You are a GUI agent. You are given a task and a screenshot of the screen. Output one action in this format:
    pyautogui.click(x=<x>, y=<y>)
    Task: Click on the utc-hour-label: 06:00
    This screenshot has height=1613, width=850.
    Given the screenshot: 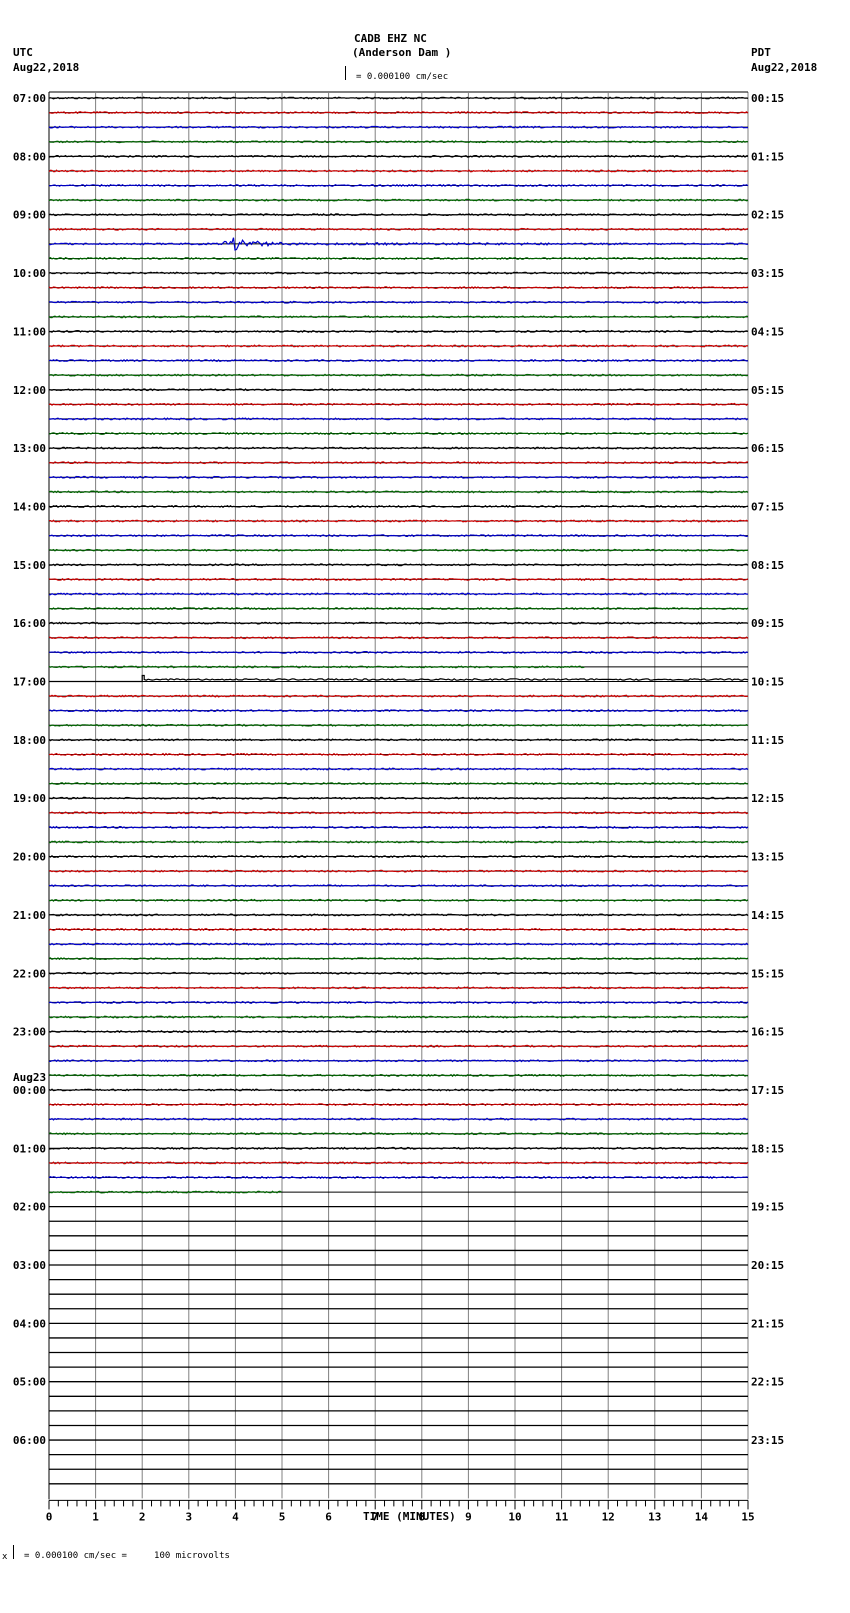 What is the action you would take?
    pyautogui.click(x=29, y=1440)
    